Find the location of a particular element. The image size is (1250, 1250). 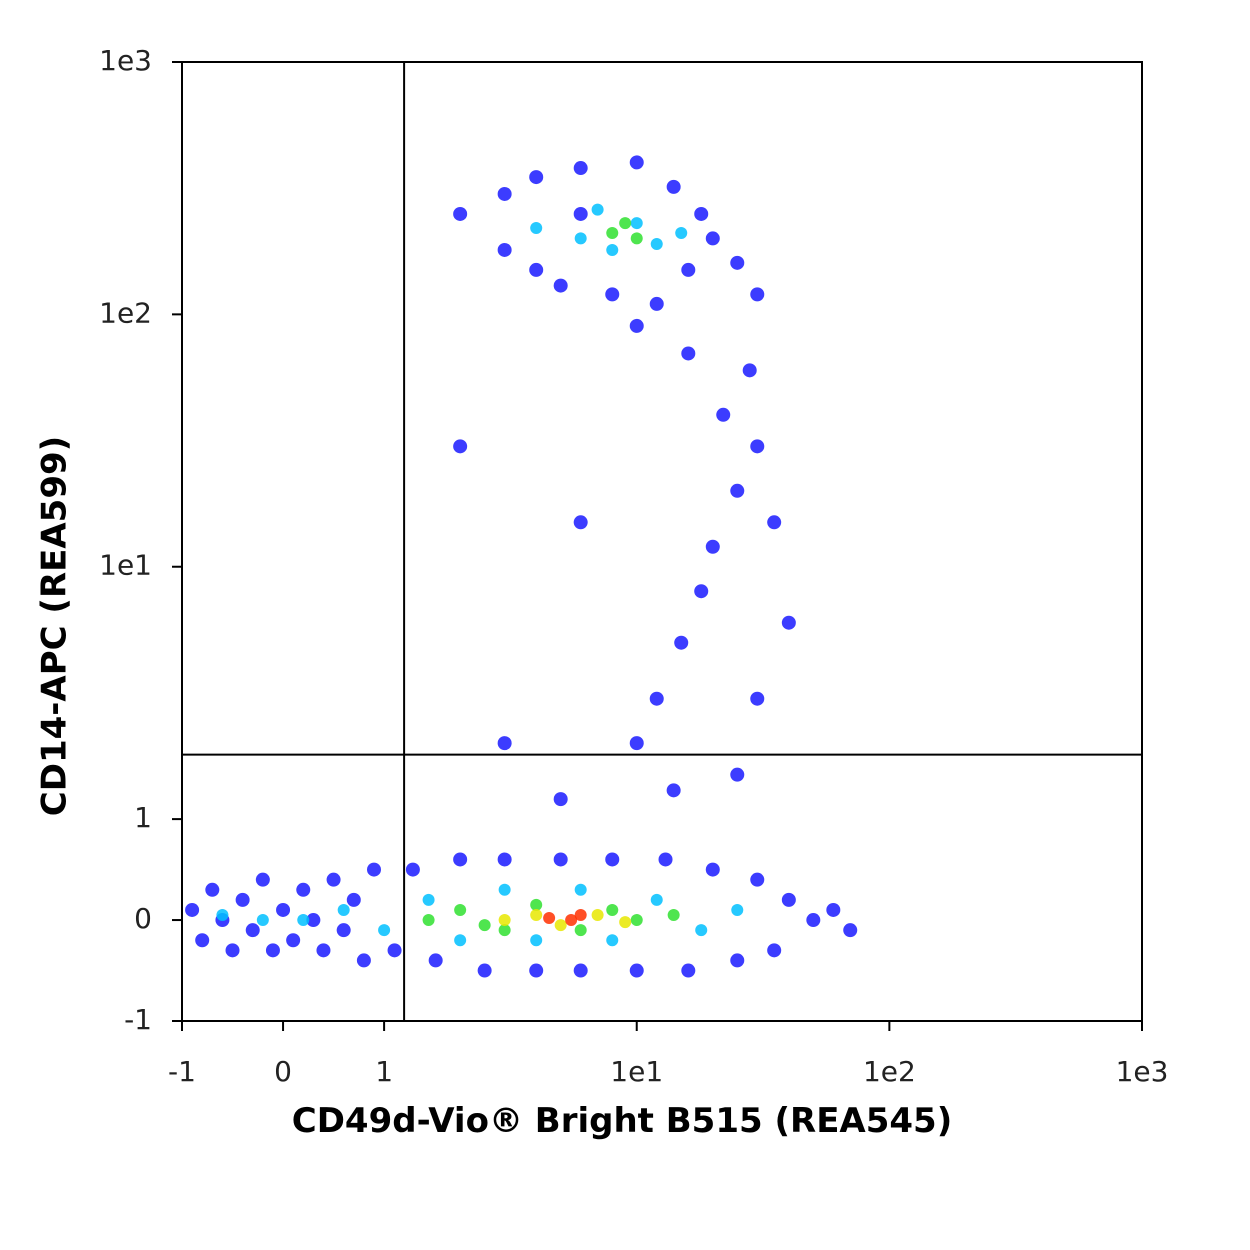

y-tick-label: 0 is located at coordinates (143, 918).